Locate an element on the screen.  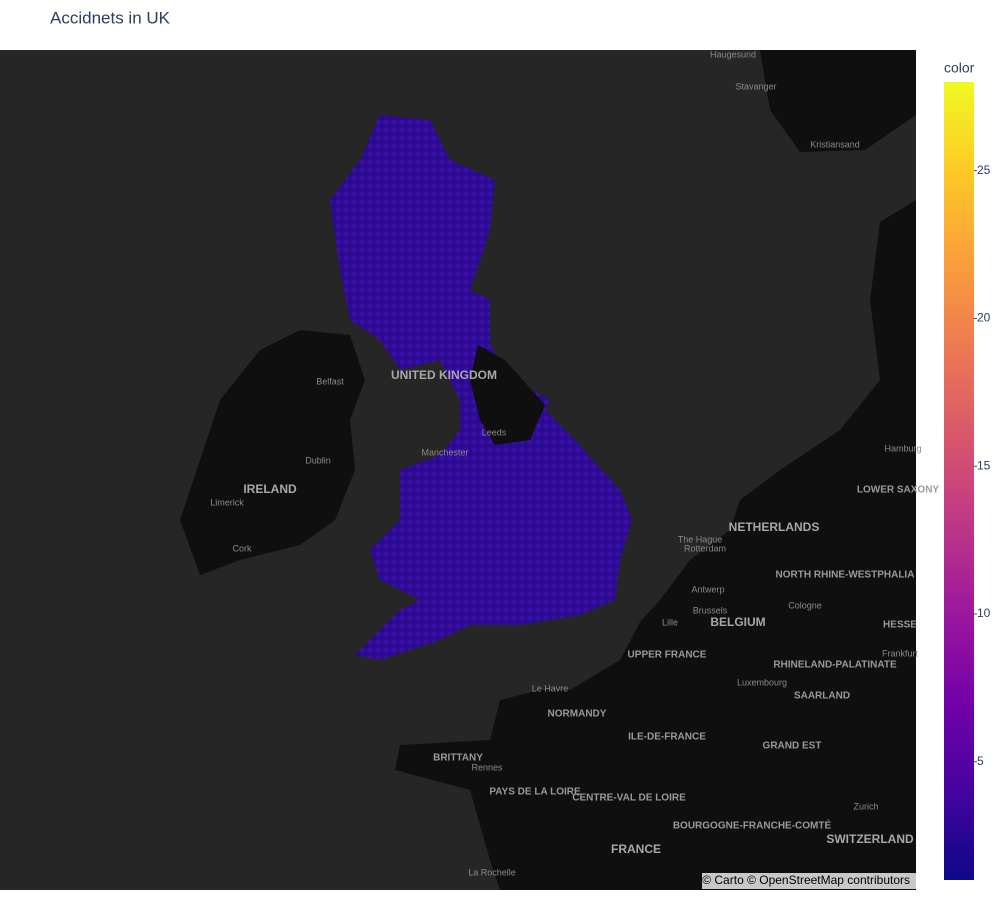
map-label: BRITTANY is located at coordinates (458, 758).